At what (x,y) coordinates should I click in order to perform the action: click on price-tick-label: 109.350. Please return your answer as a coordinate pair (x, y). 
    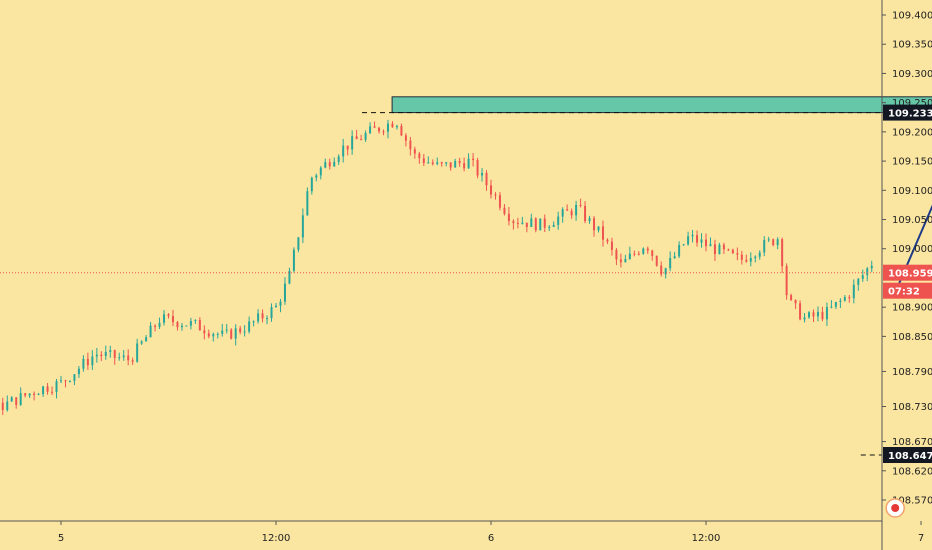
    Looking at the image, I should click on (912, 45).